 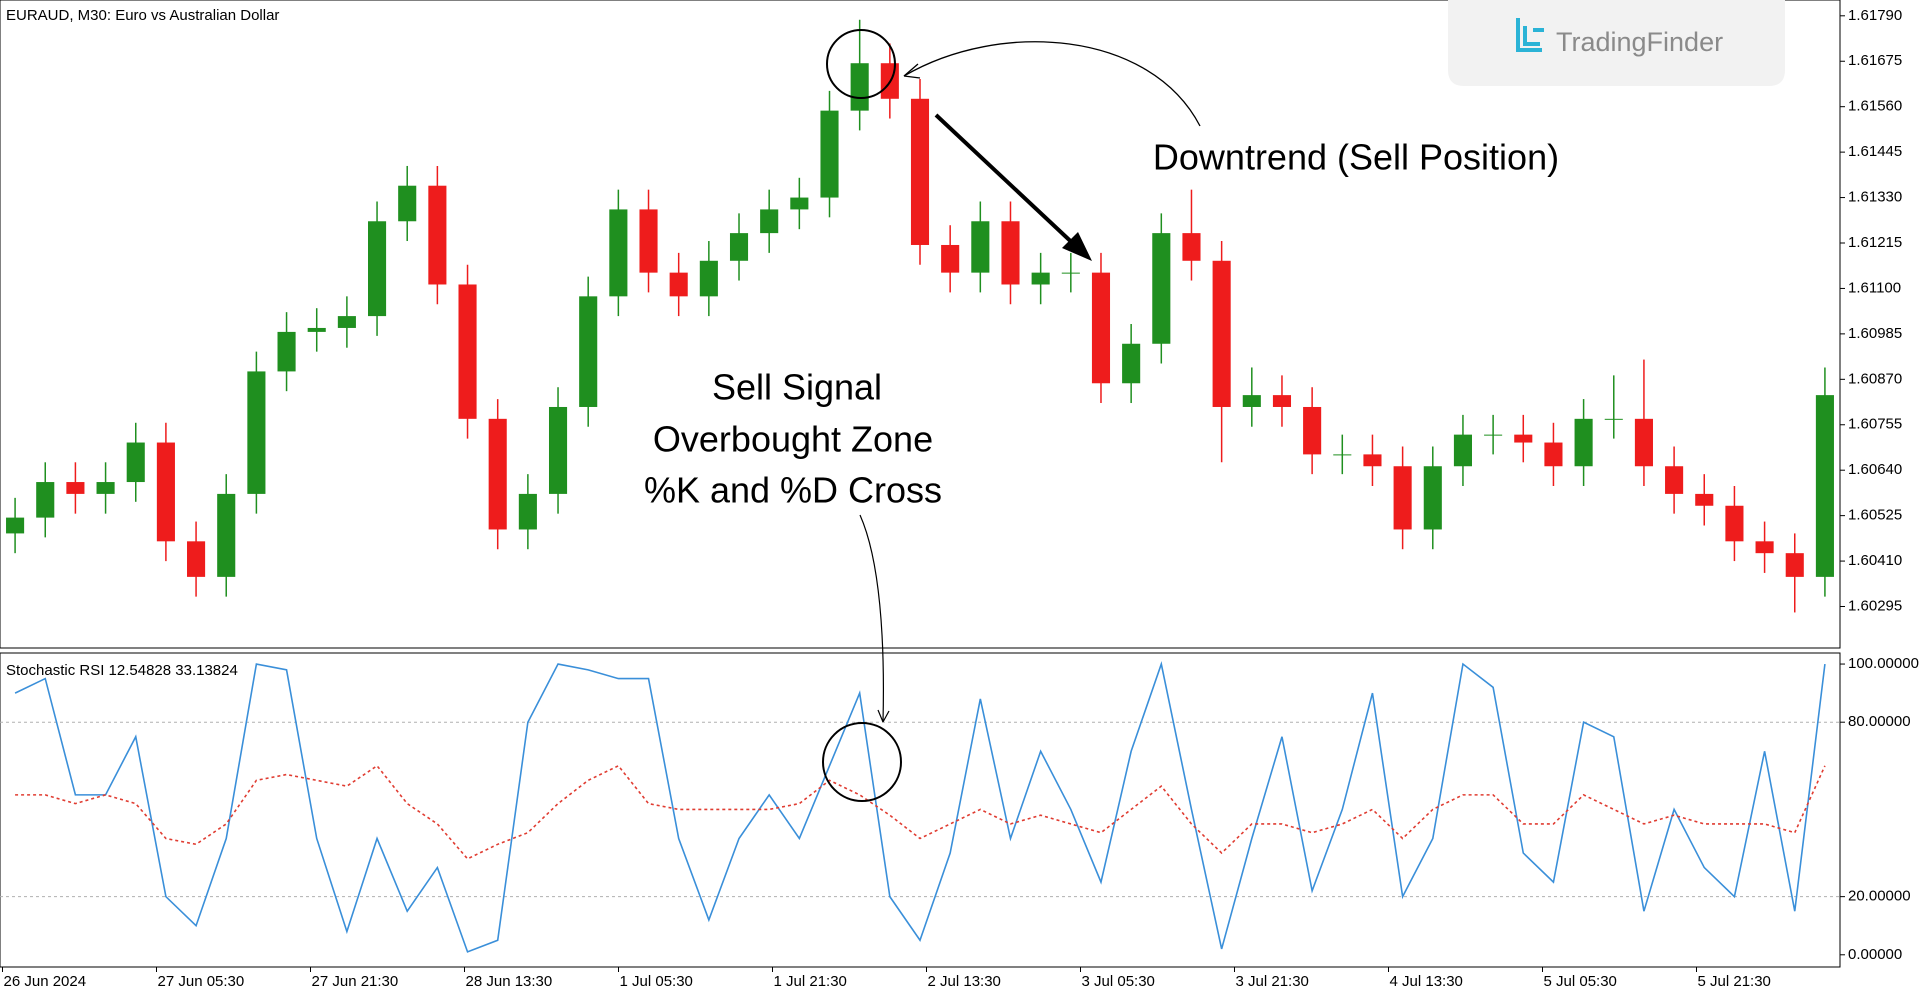 What do you see at coordinates (1118, 981) in the screenshot?
I see `x-tick-label: 3 Jul 05:30` at bounding box center [1118, 981].